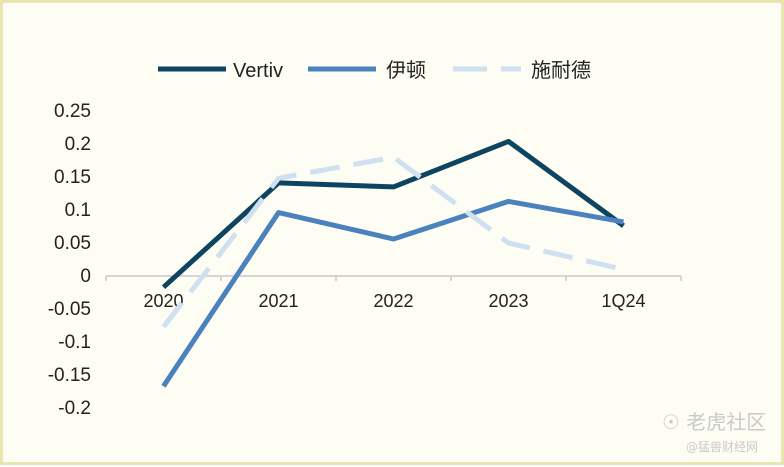  Describe the element at coordinates (69, 309) in the screenshot. I see `y-tick-label: -0.05` at that location.